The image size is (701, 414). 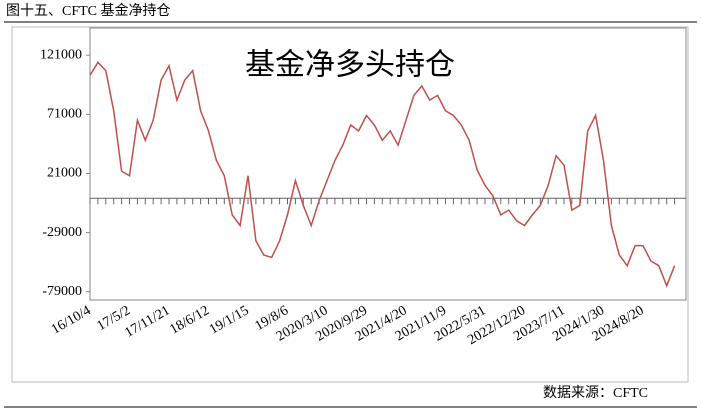 I want to click on chart-title: 基金净多头持仓, so click(x=350, y=65).